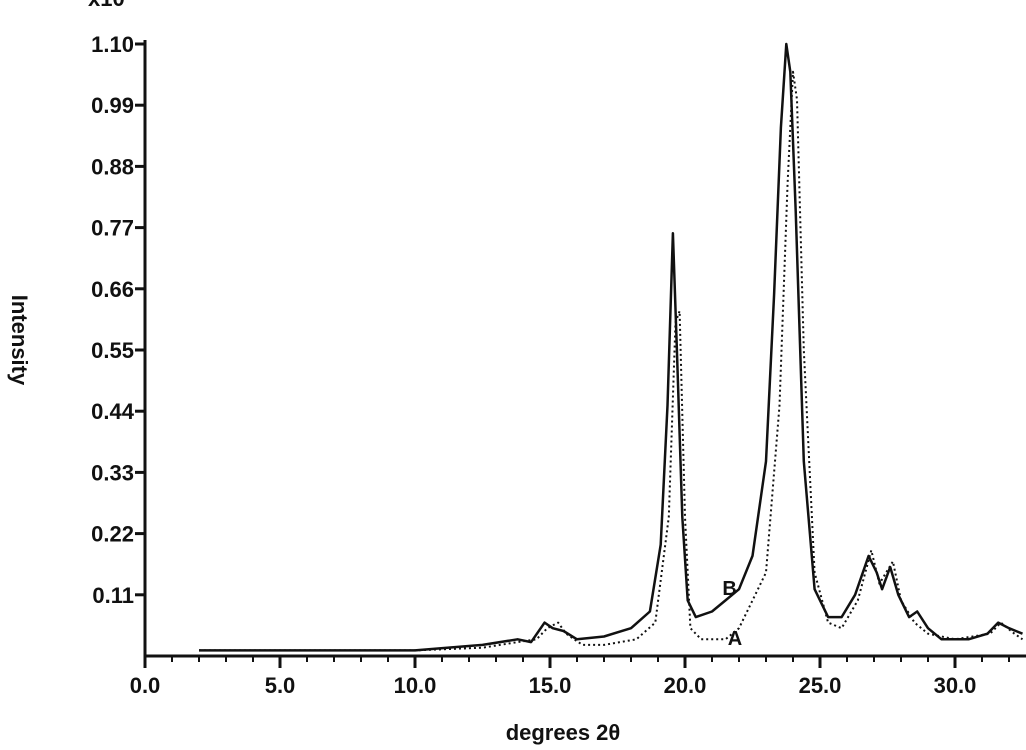 This screenshot has height=750, width=1026. Describe the element at coordinates (955, 685) in the screenshot. I see `x-tick-label: 30.0` at that location.